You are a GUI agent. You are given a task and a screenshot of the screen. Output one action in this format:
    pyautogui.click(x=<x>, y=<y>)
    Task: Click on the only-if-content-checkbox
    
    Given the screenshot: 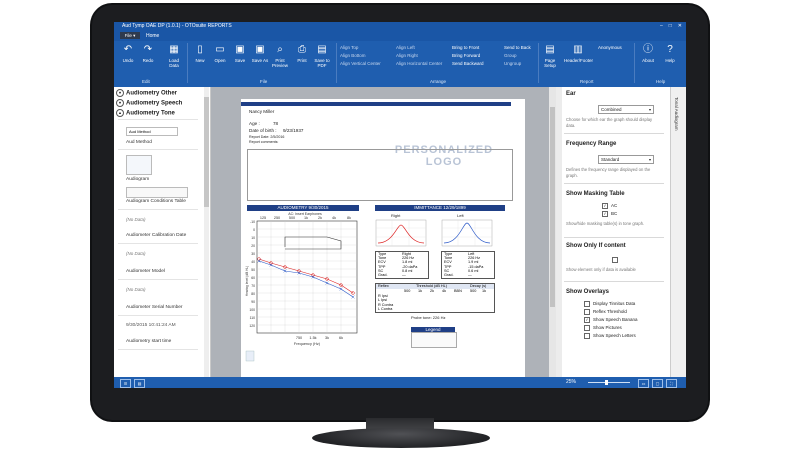 What is the action you would take?
    pyautogui.click(x=616, y=260)
    